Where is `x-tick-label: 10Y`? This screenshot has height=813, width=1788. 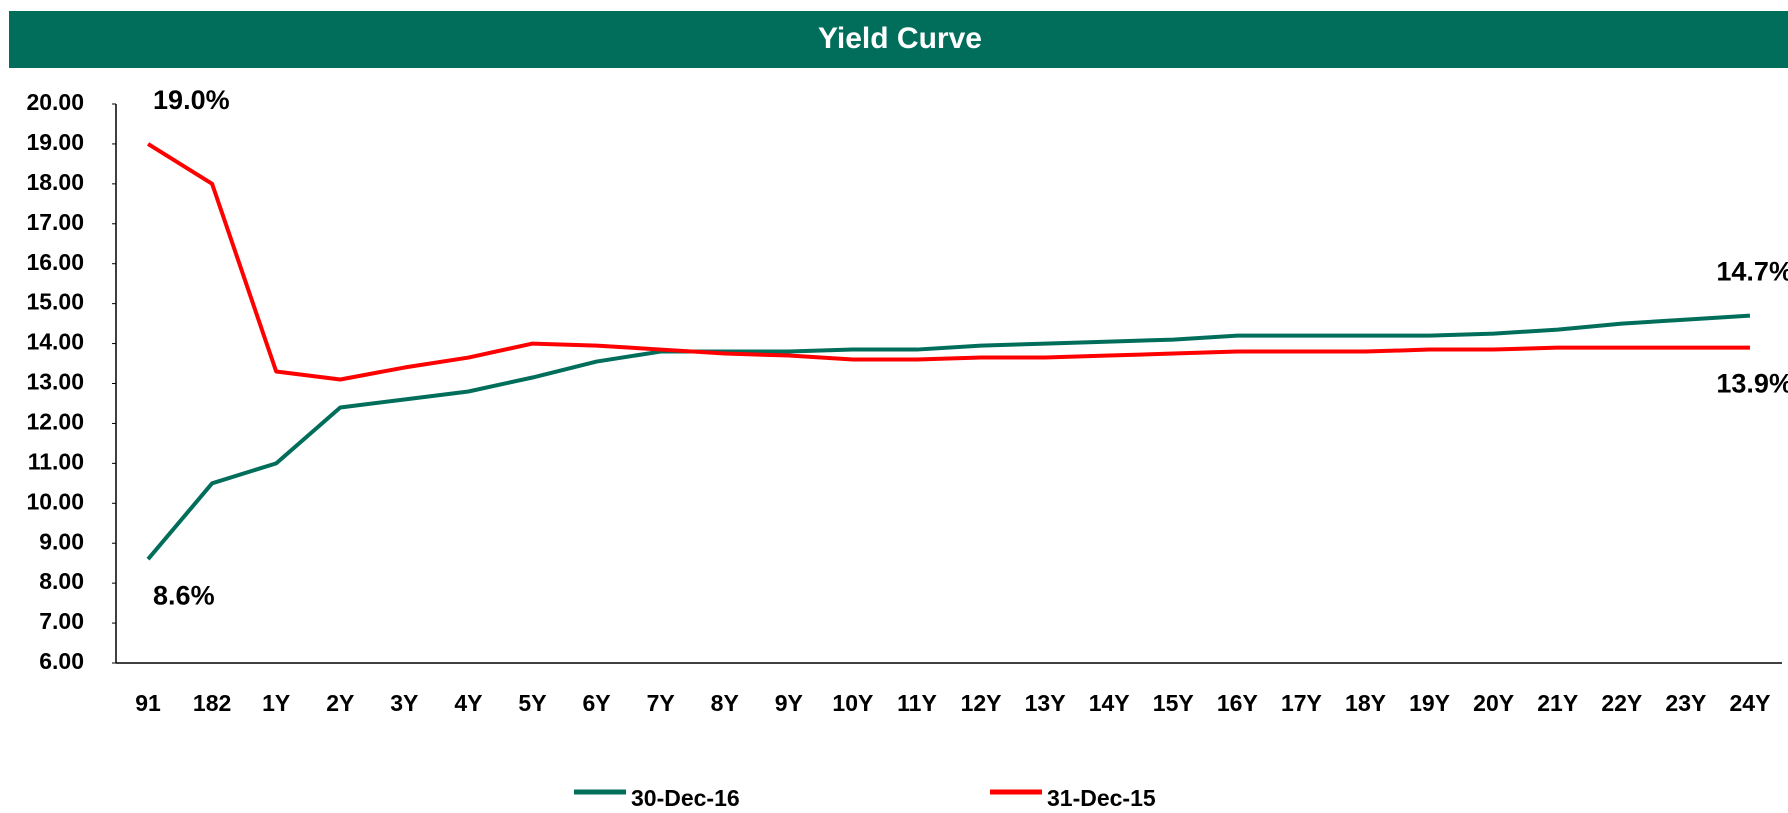 x-tick-label: 10Y is located at coordinates (852, 703).